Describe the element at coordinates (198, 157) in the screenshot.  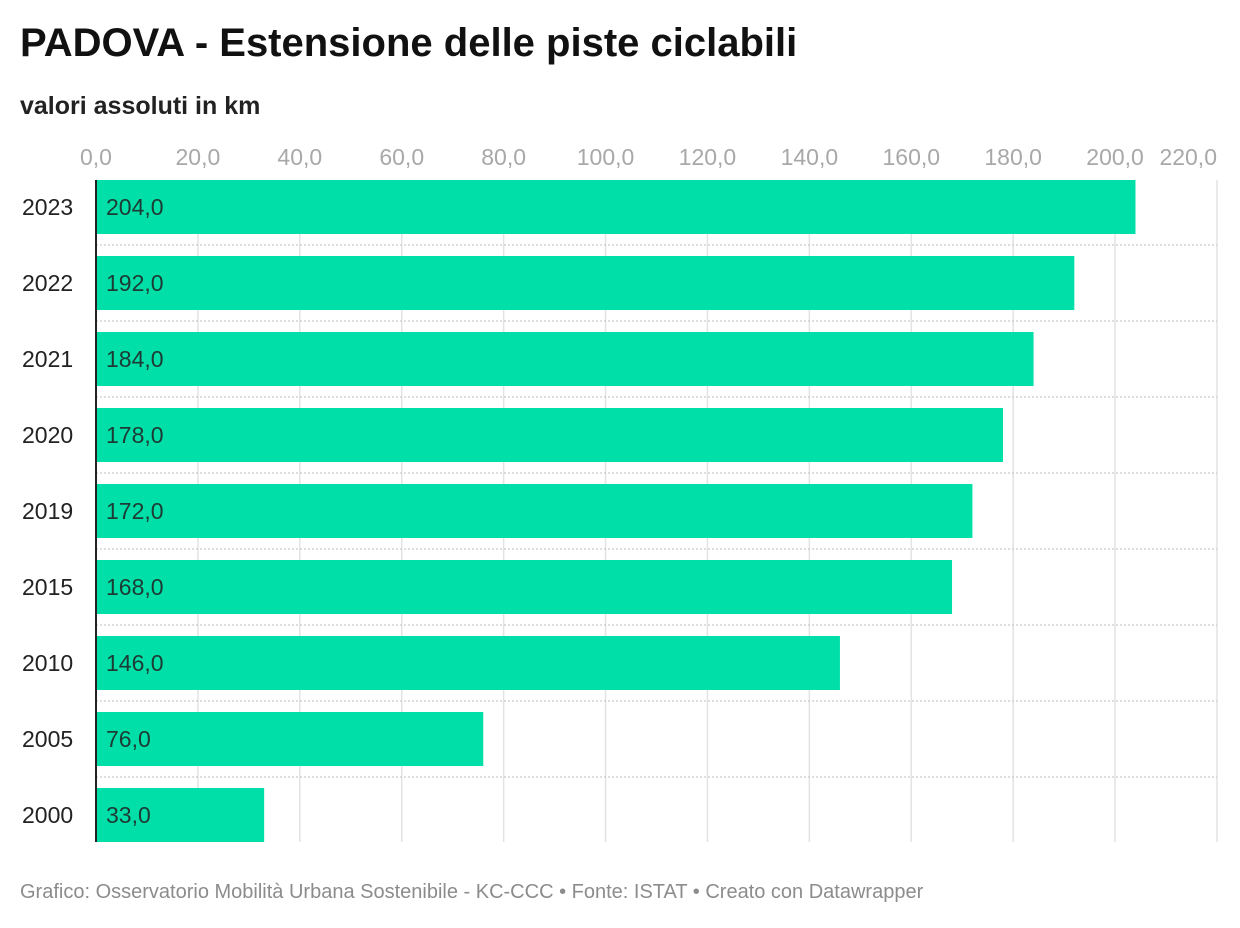
I see `x-tick-label: 20,0` at that location.